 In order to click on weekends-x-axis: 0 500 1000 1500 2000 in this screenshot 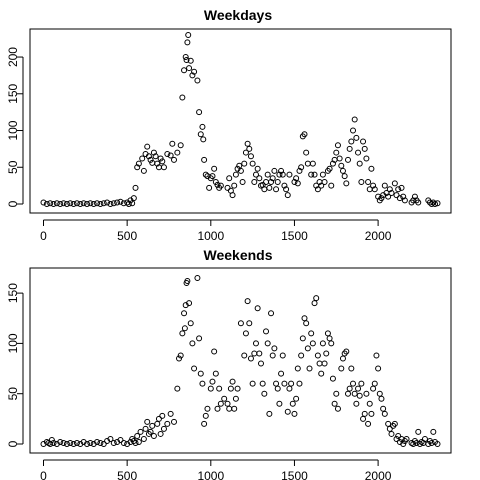, I will do `click(216, 469)`.